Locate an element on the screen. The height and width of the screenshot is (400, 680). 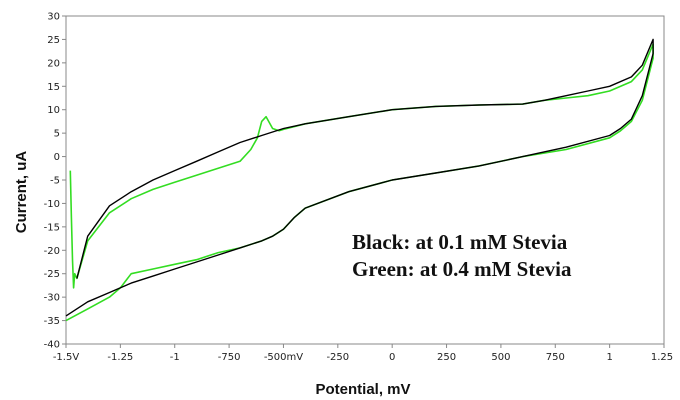
x-tick-label: 500 is located at coordinates (500, 357).